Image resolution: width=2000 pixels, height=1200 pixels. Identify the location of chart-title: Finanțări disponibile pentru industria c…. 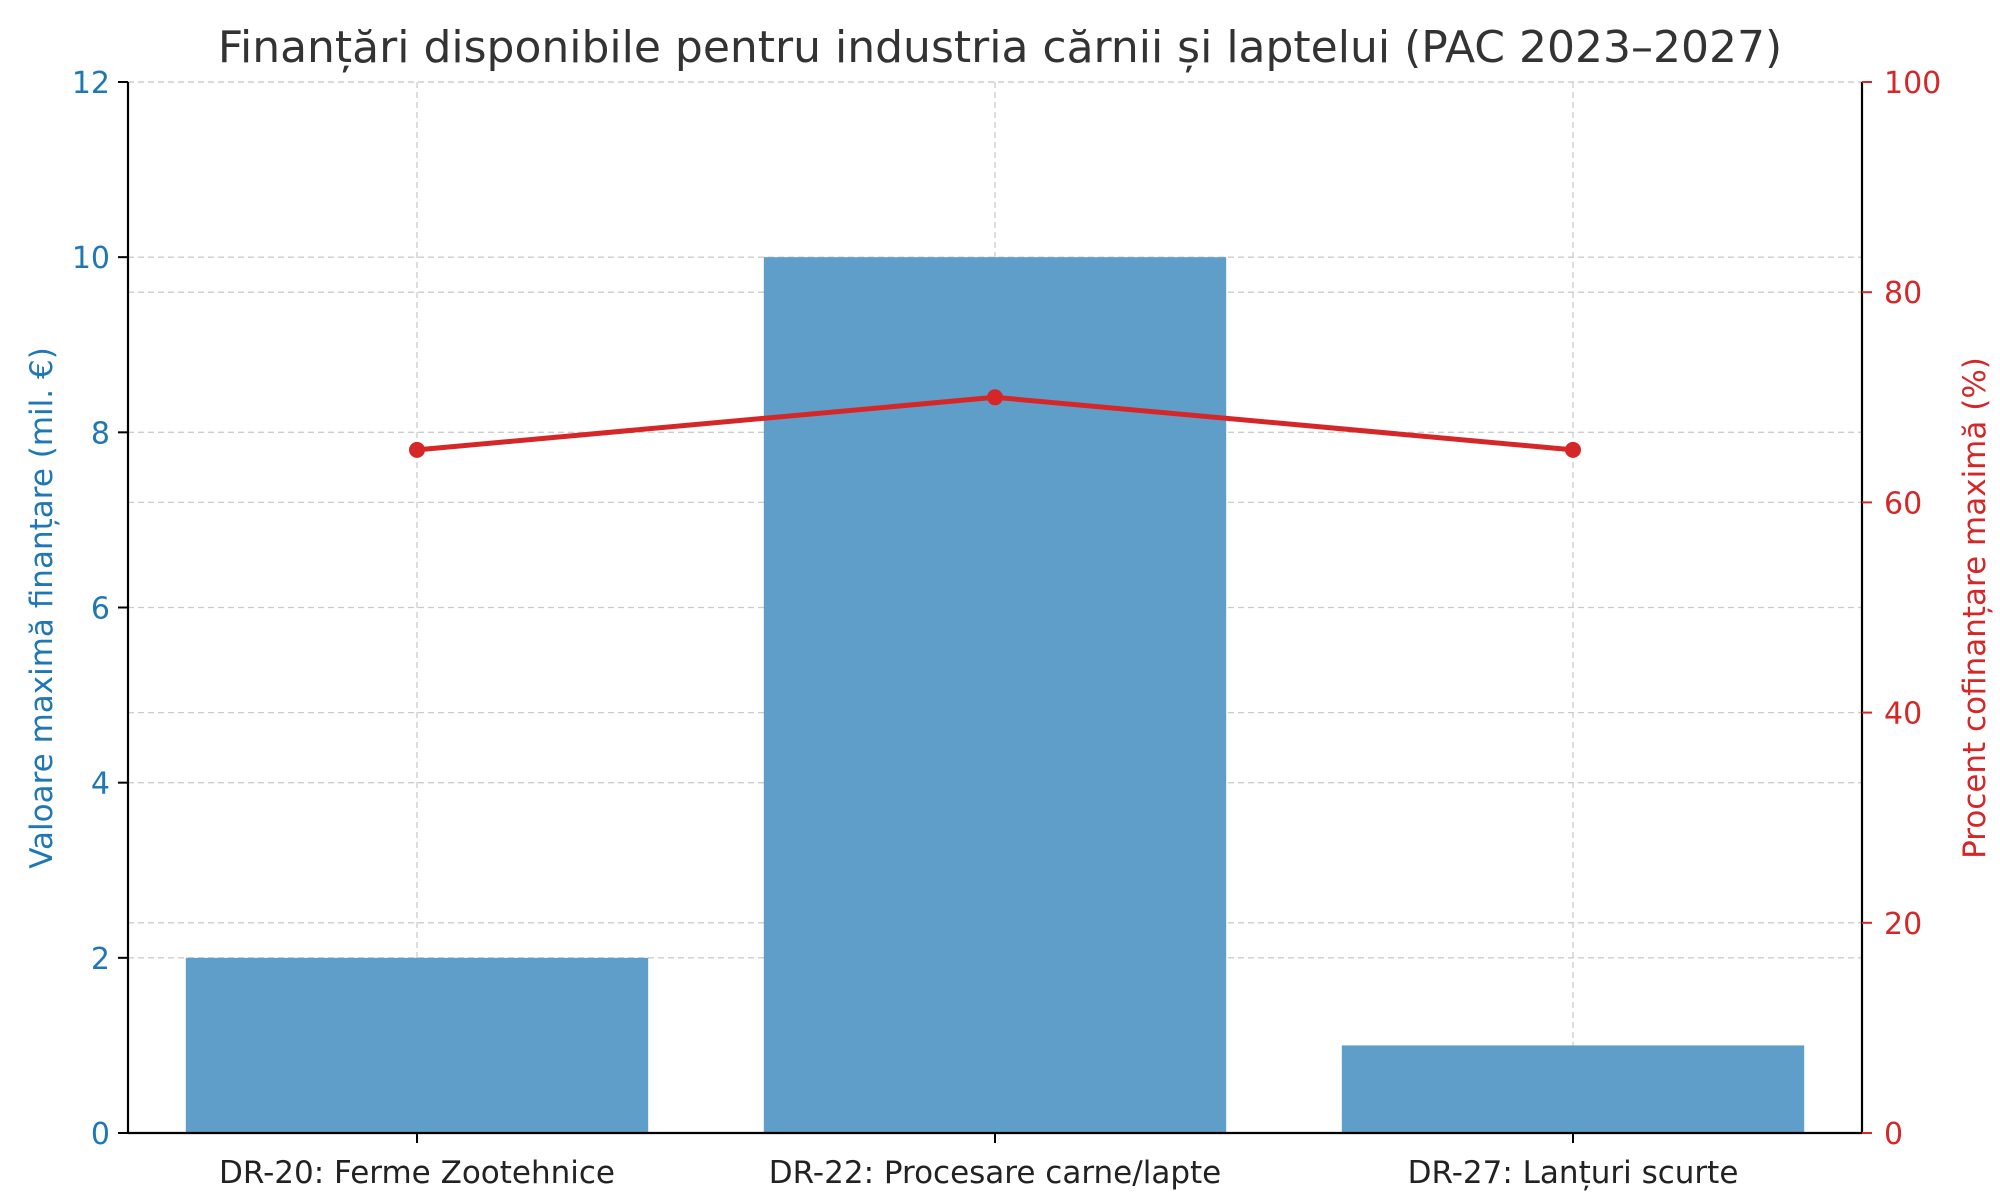
(1000, 47).